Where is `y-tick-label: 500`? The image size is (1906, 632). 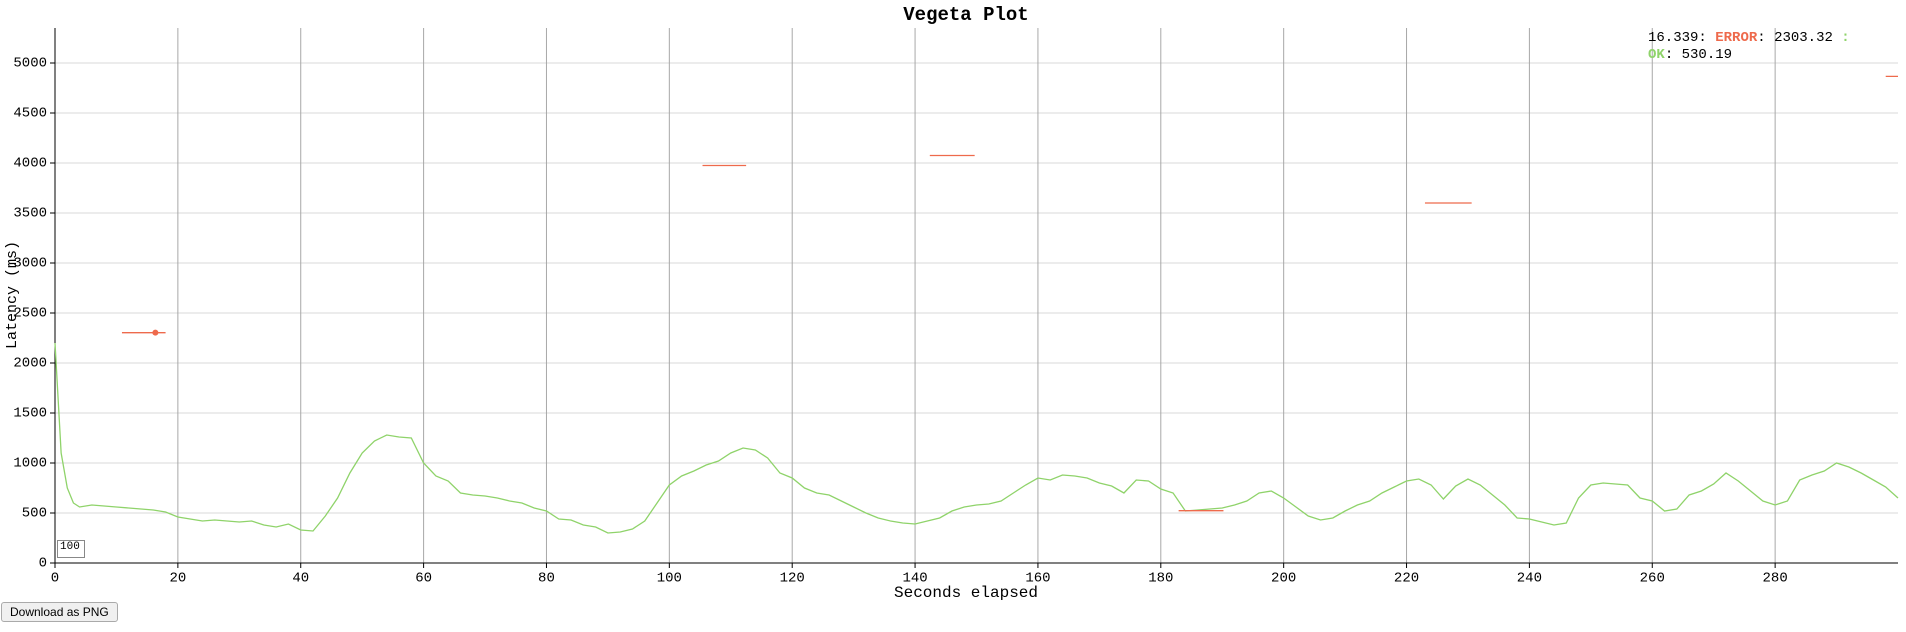
y-tick-label: 500 is located at coordinates (34, 514).